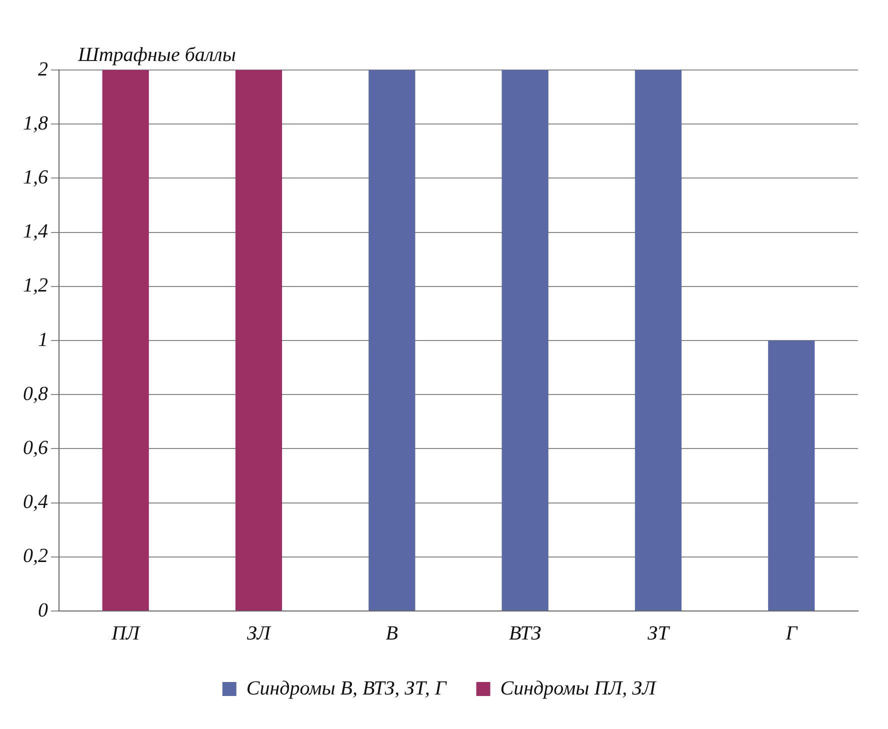  What do you see at coordinates (35, 447) in the screenshot?
I see `y-tick-label: 0,6` at bounding box center [35, 447].